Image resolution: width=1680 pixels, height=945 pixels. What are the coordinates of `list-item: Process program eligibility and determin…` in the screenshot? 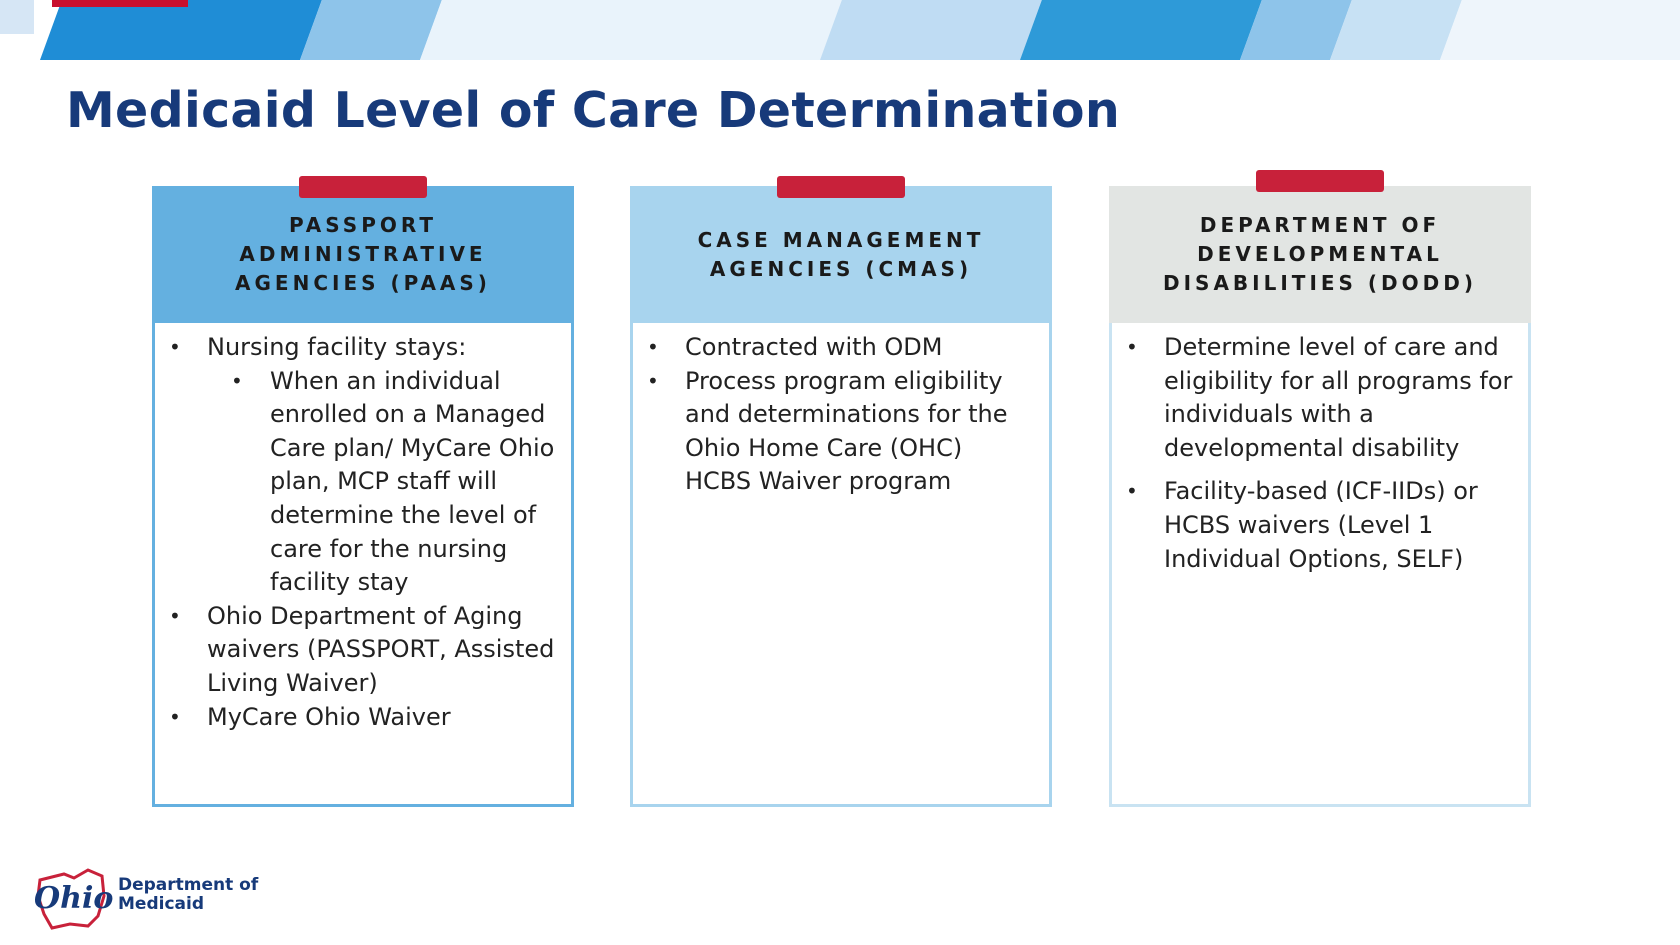 It's located at (841, 432).